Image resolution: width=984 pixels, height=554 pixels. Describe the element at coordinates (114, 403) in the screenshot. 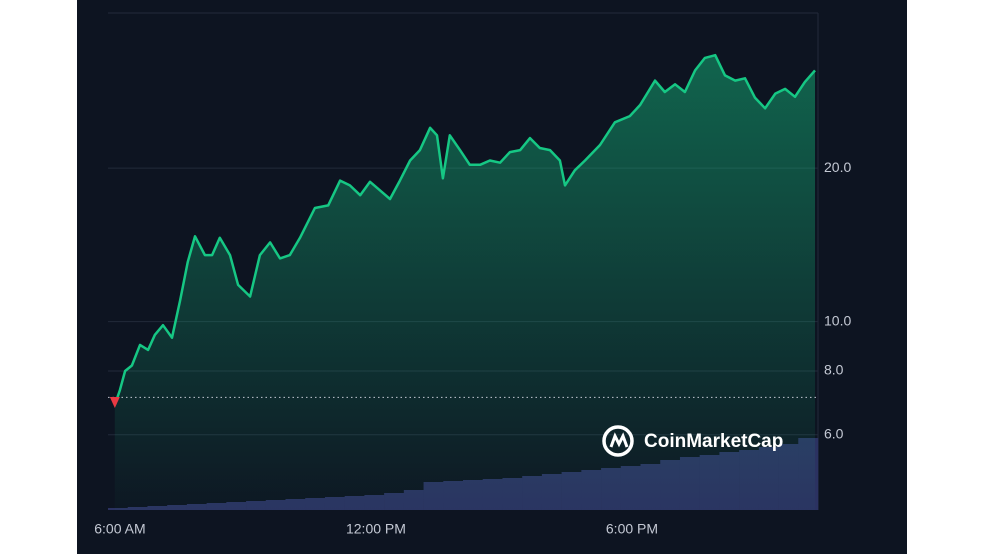

I see `start-marker` at that location.